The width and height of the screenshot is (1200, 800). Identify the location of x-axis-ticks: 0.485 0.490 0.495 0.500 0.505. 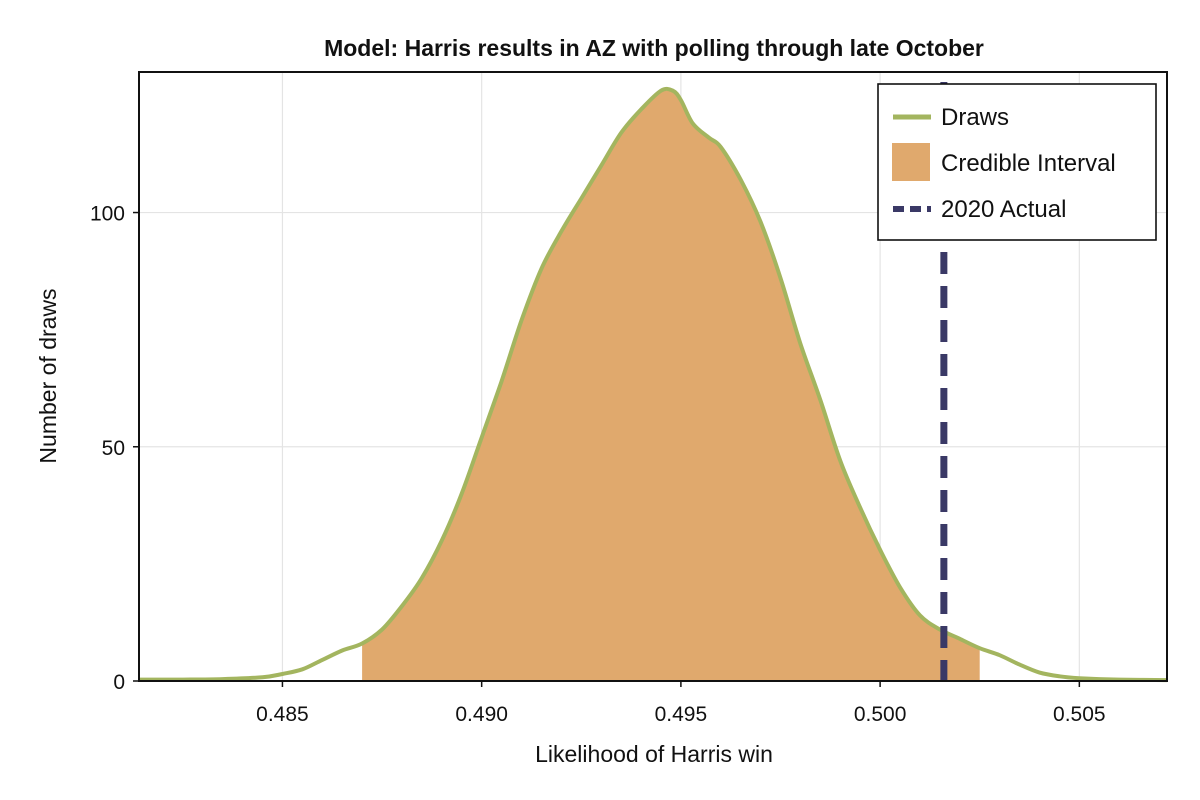
(681, 703).